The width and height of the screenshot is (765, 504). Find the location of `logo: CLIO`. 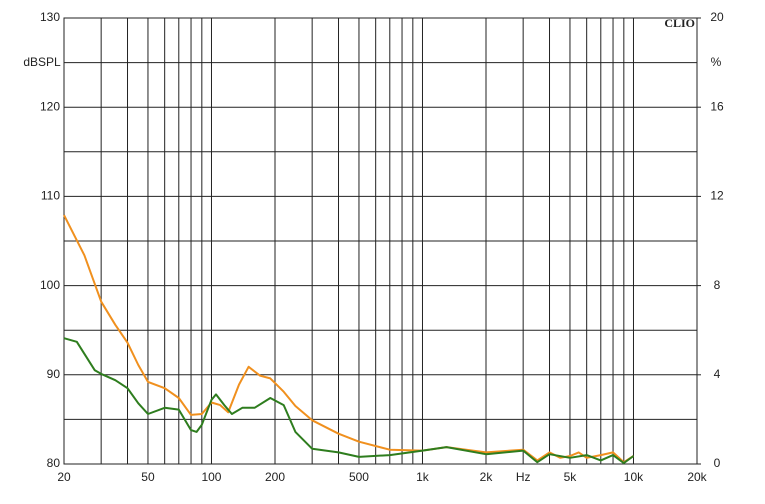

logo: CLIO is located at coordinates (679, 23).